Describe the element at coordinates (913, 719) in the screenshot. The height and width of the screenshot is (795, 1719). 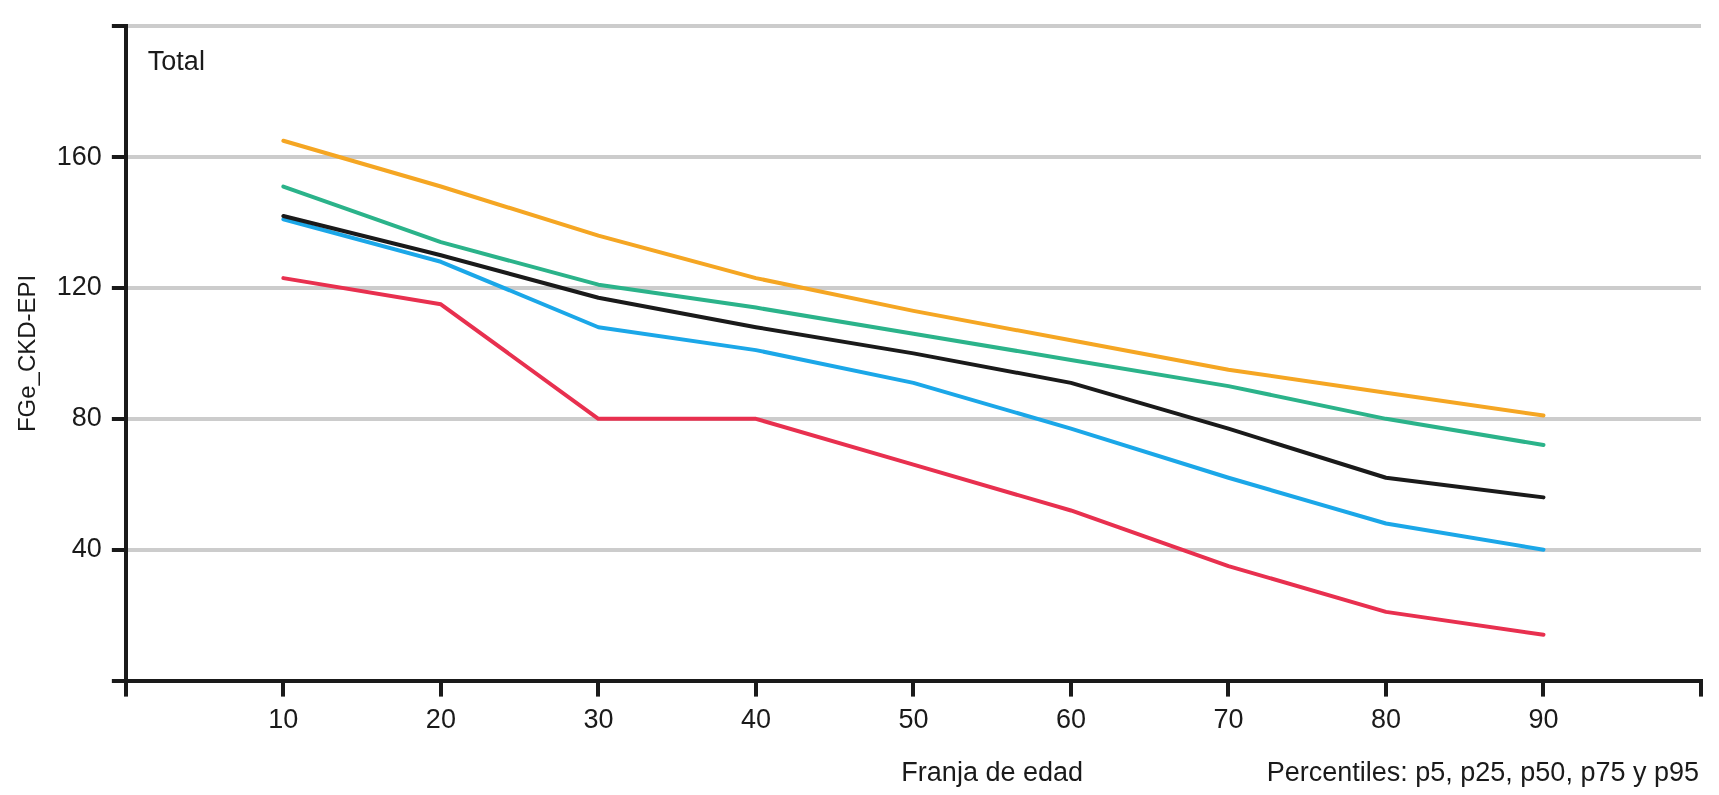
I see `x-tick-label: 50` at that location.